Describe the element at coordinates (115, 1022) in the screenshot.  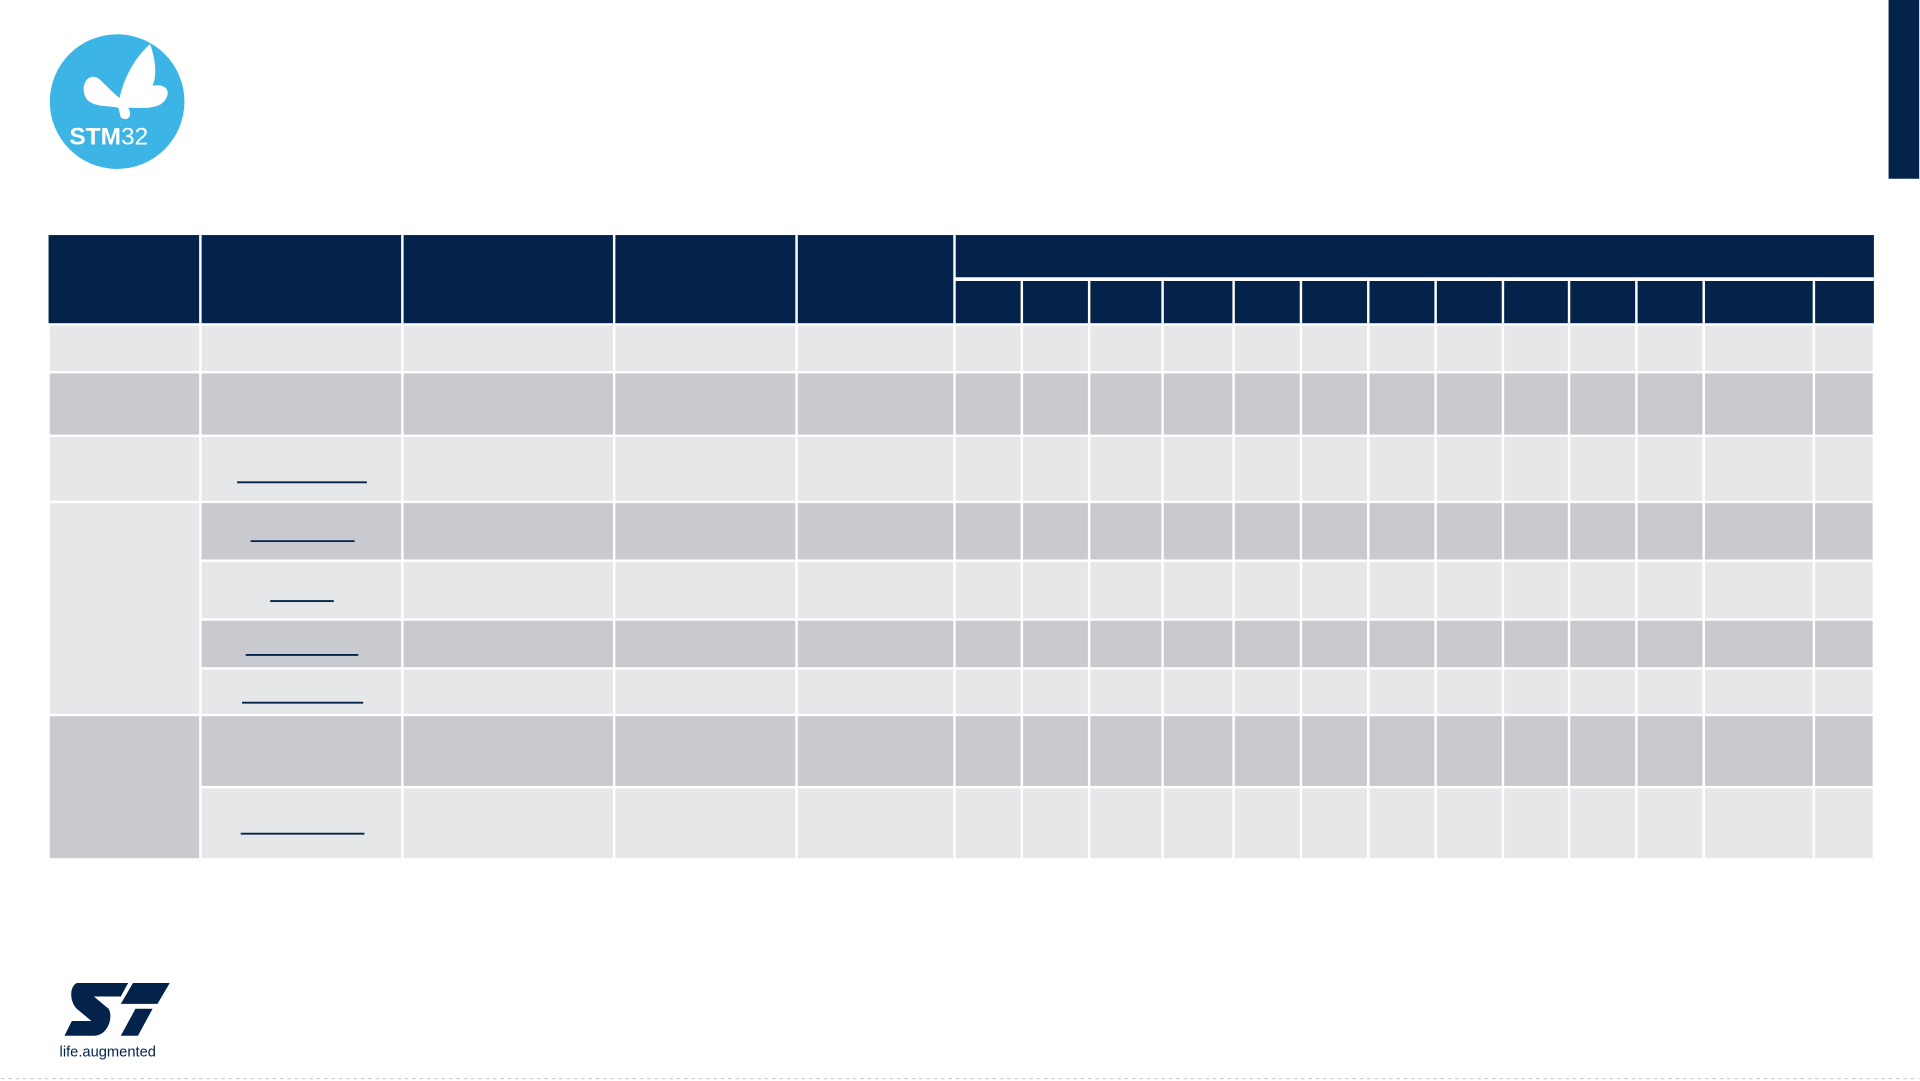
I see `st-logo: life.augmented` at that location.